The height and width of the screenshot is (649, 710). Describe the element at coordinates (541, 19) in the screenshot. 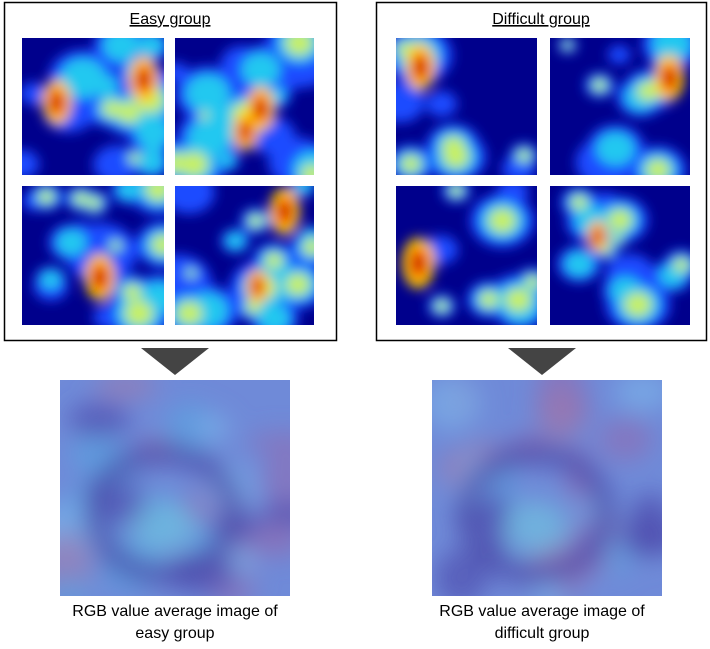

I see `group-title: Difficult group` at that location.